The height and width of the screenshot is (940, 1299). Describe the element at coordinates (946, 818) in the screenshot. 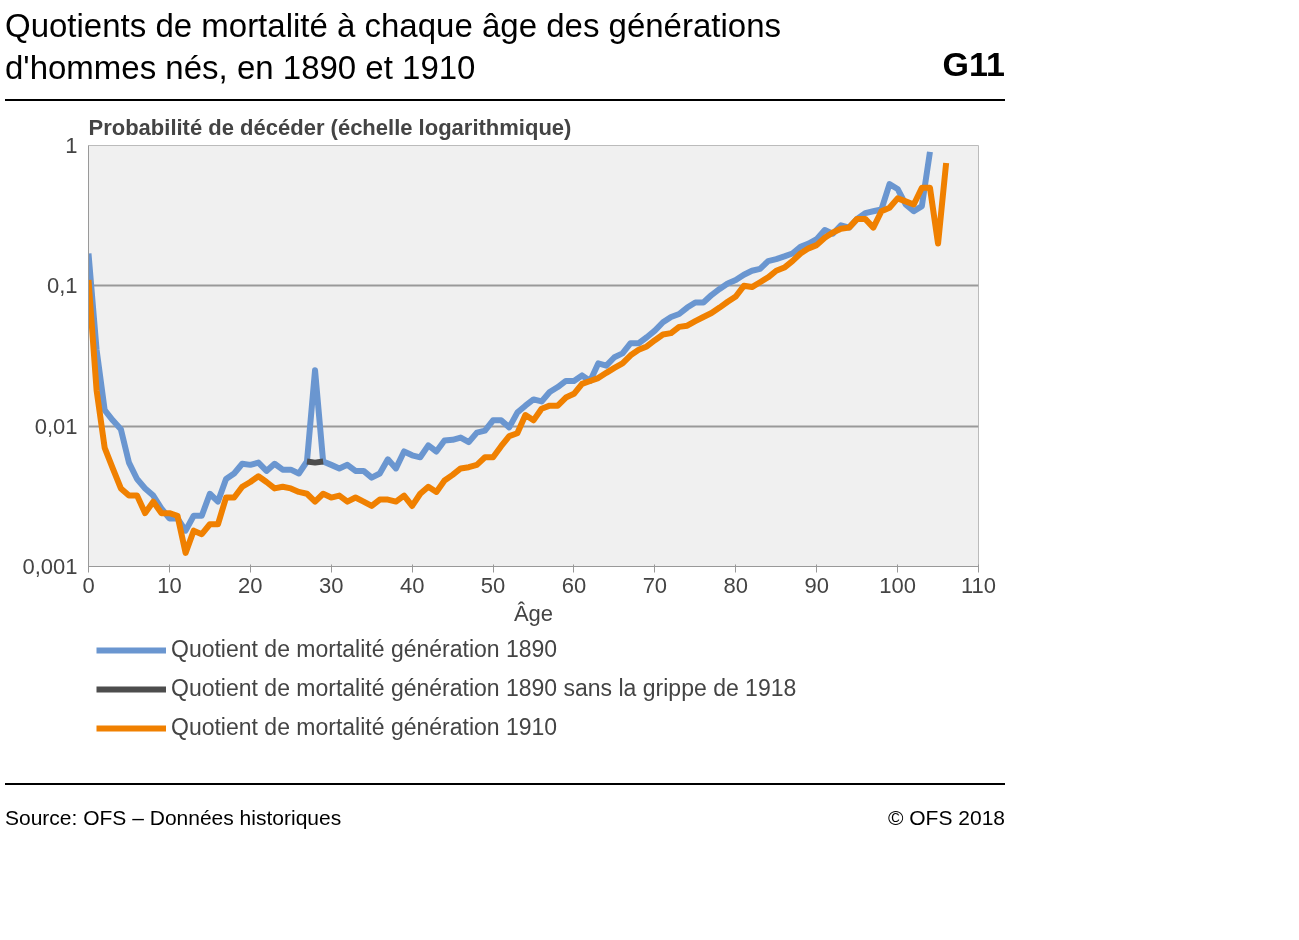

I see `text: © OFS 2018` at that location.